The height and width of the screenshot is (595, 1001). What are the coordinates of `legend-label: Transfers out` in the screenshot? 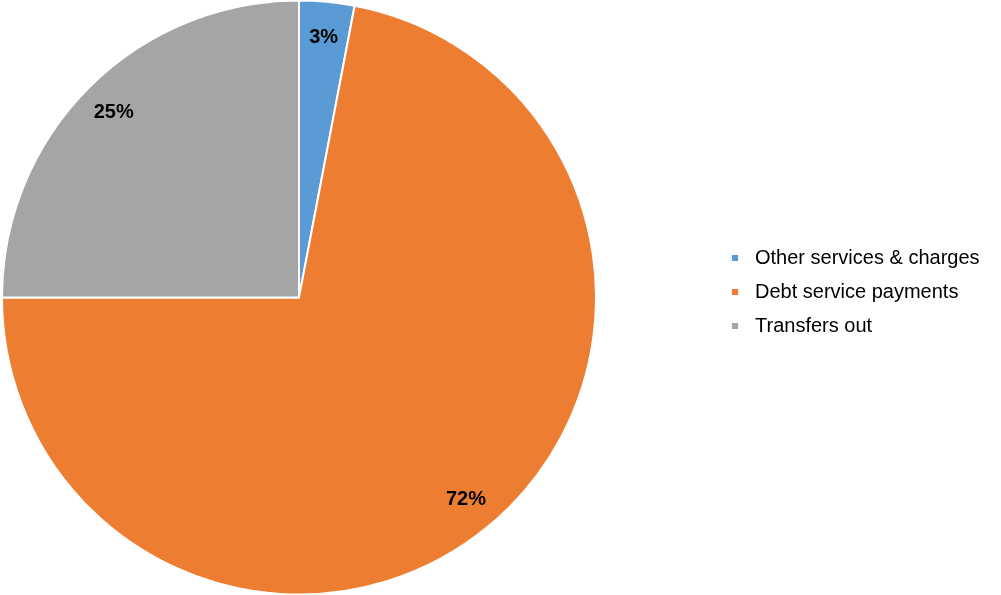 It's located at (814, 325).